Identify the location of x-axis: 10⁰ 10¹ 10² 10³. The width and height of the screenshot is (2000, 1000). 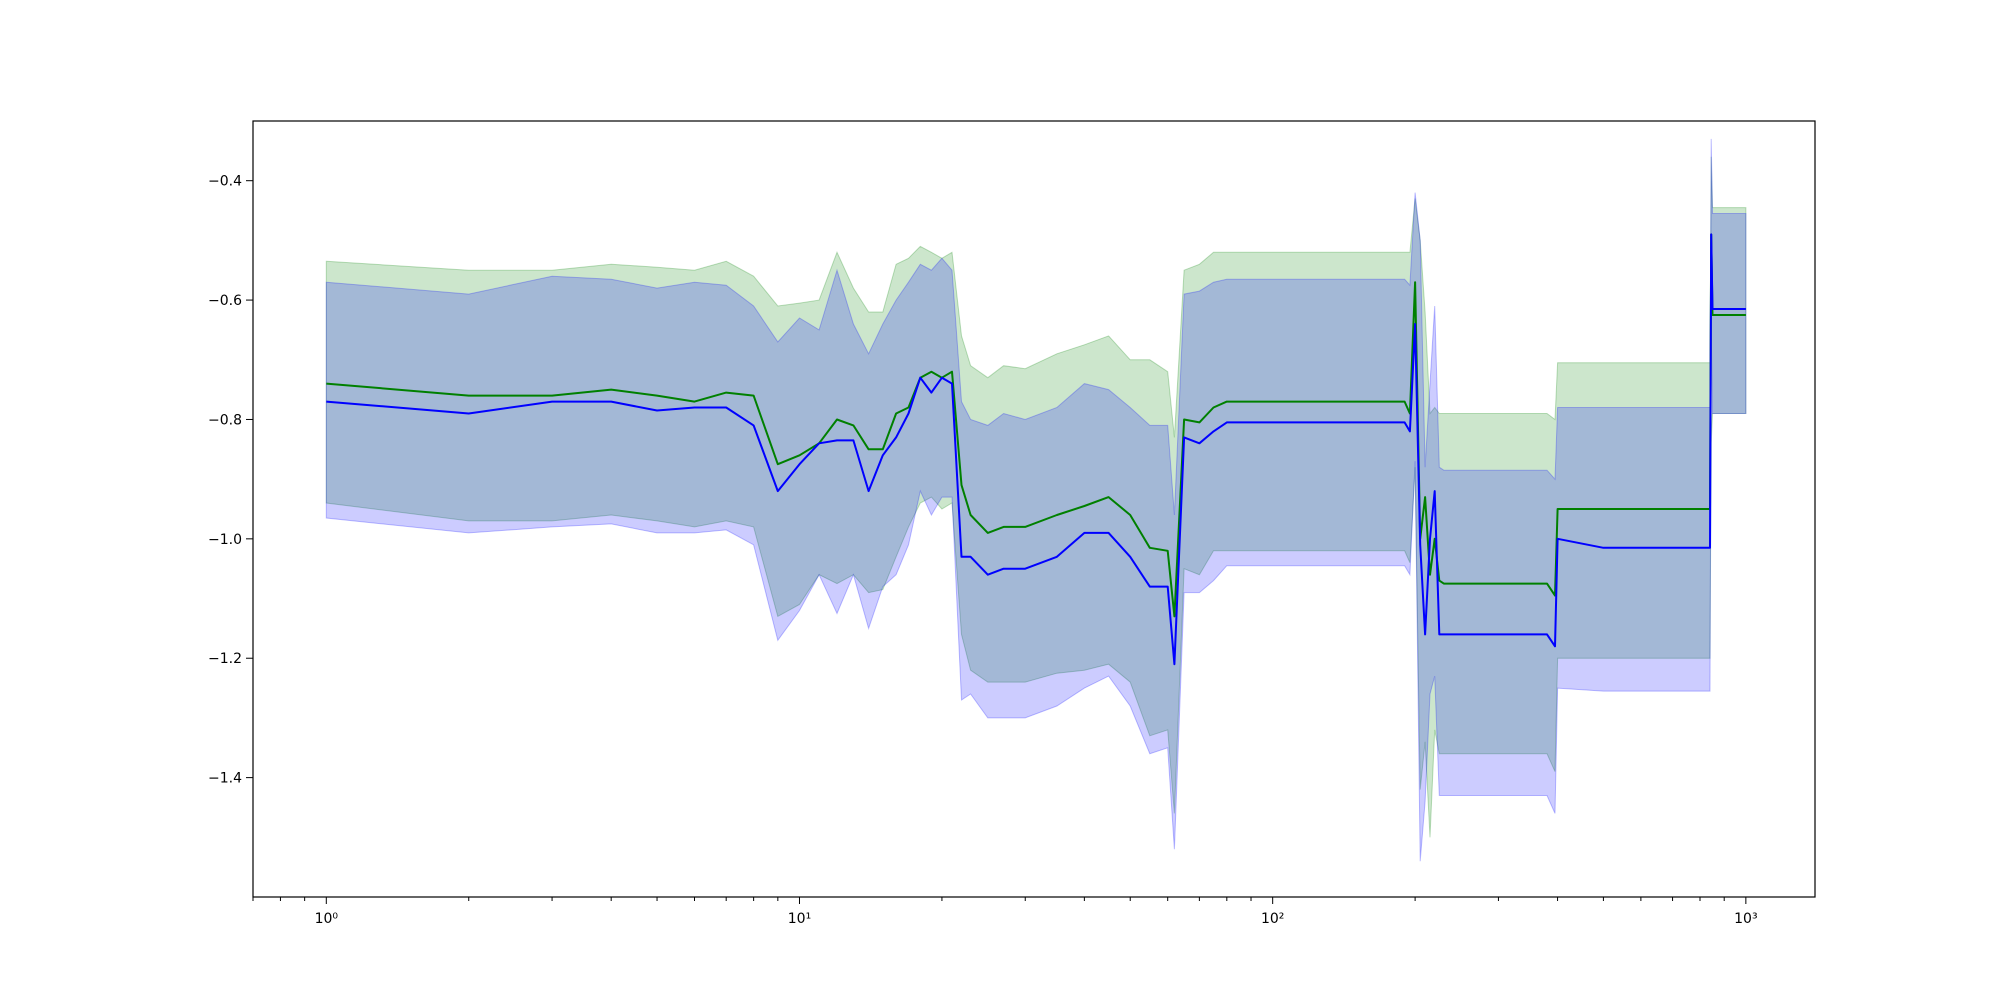
(1005, 912).